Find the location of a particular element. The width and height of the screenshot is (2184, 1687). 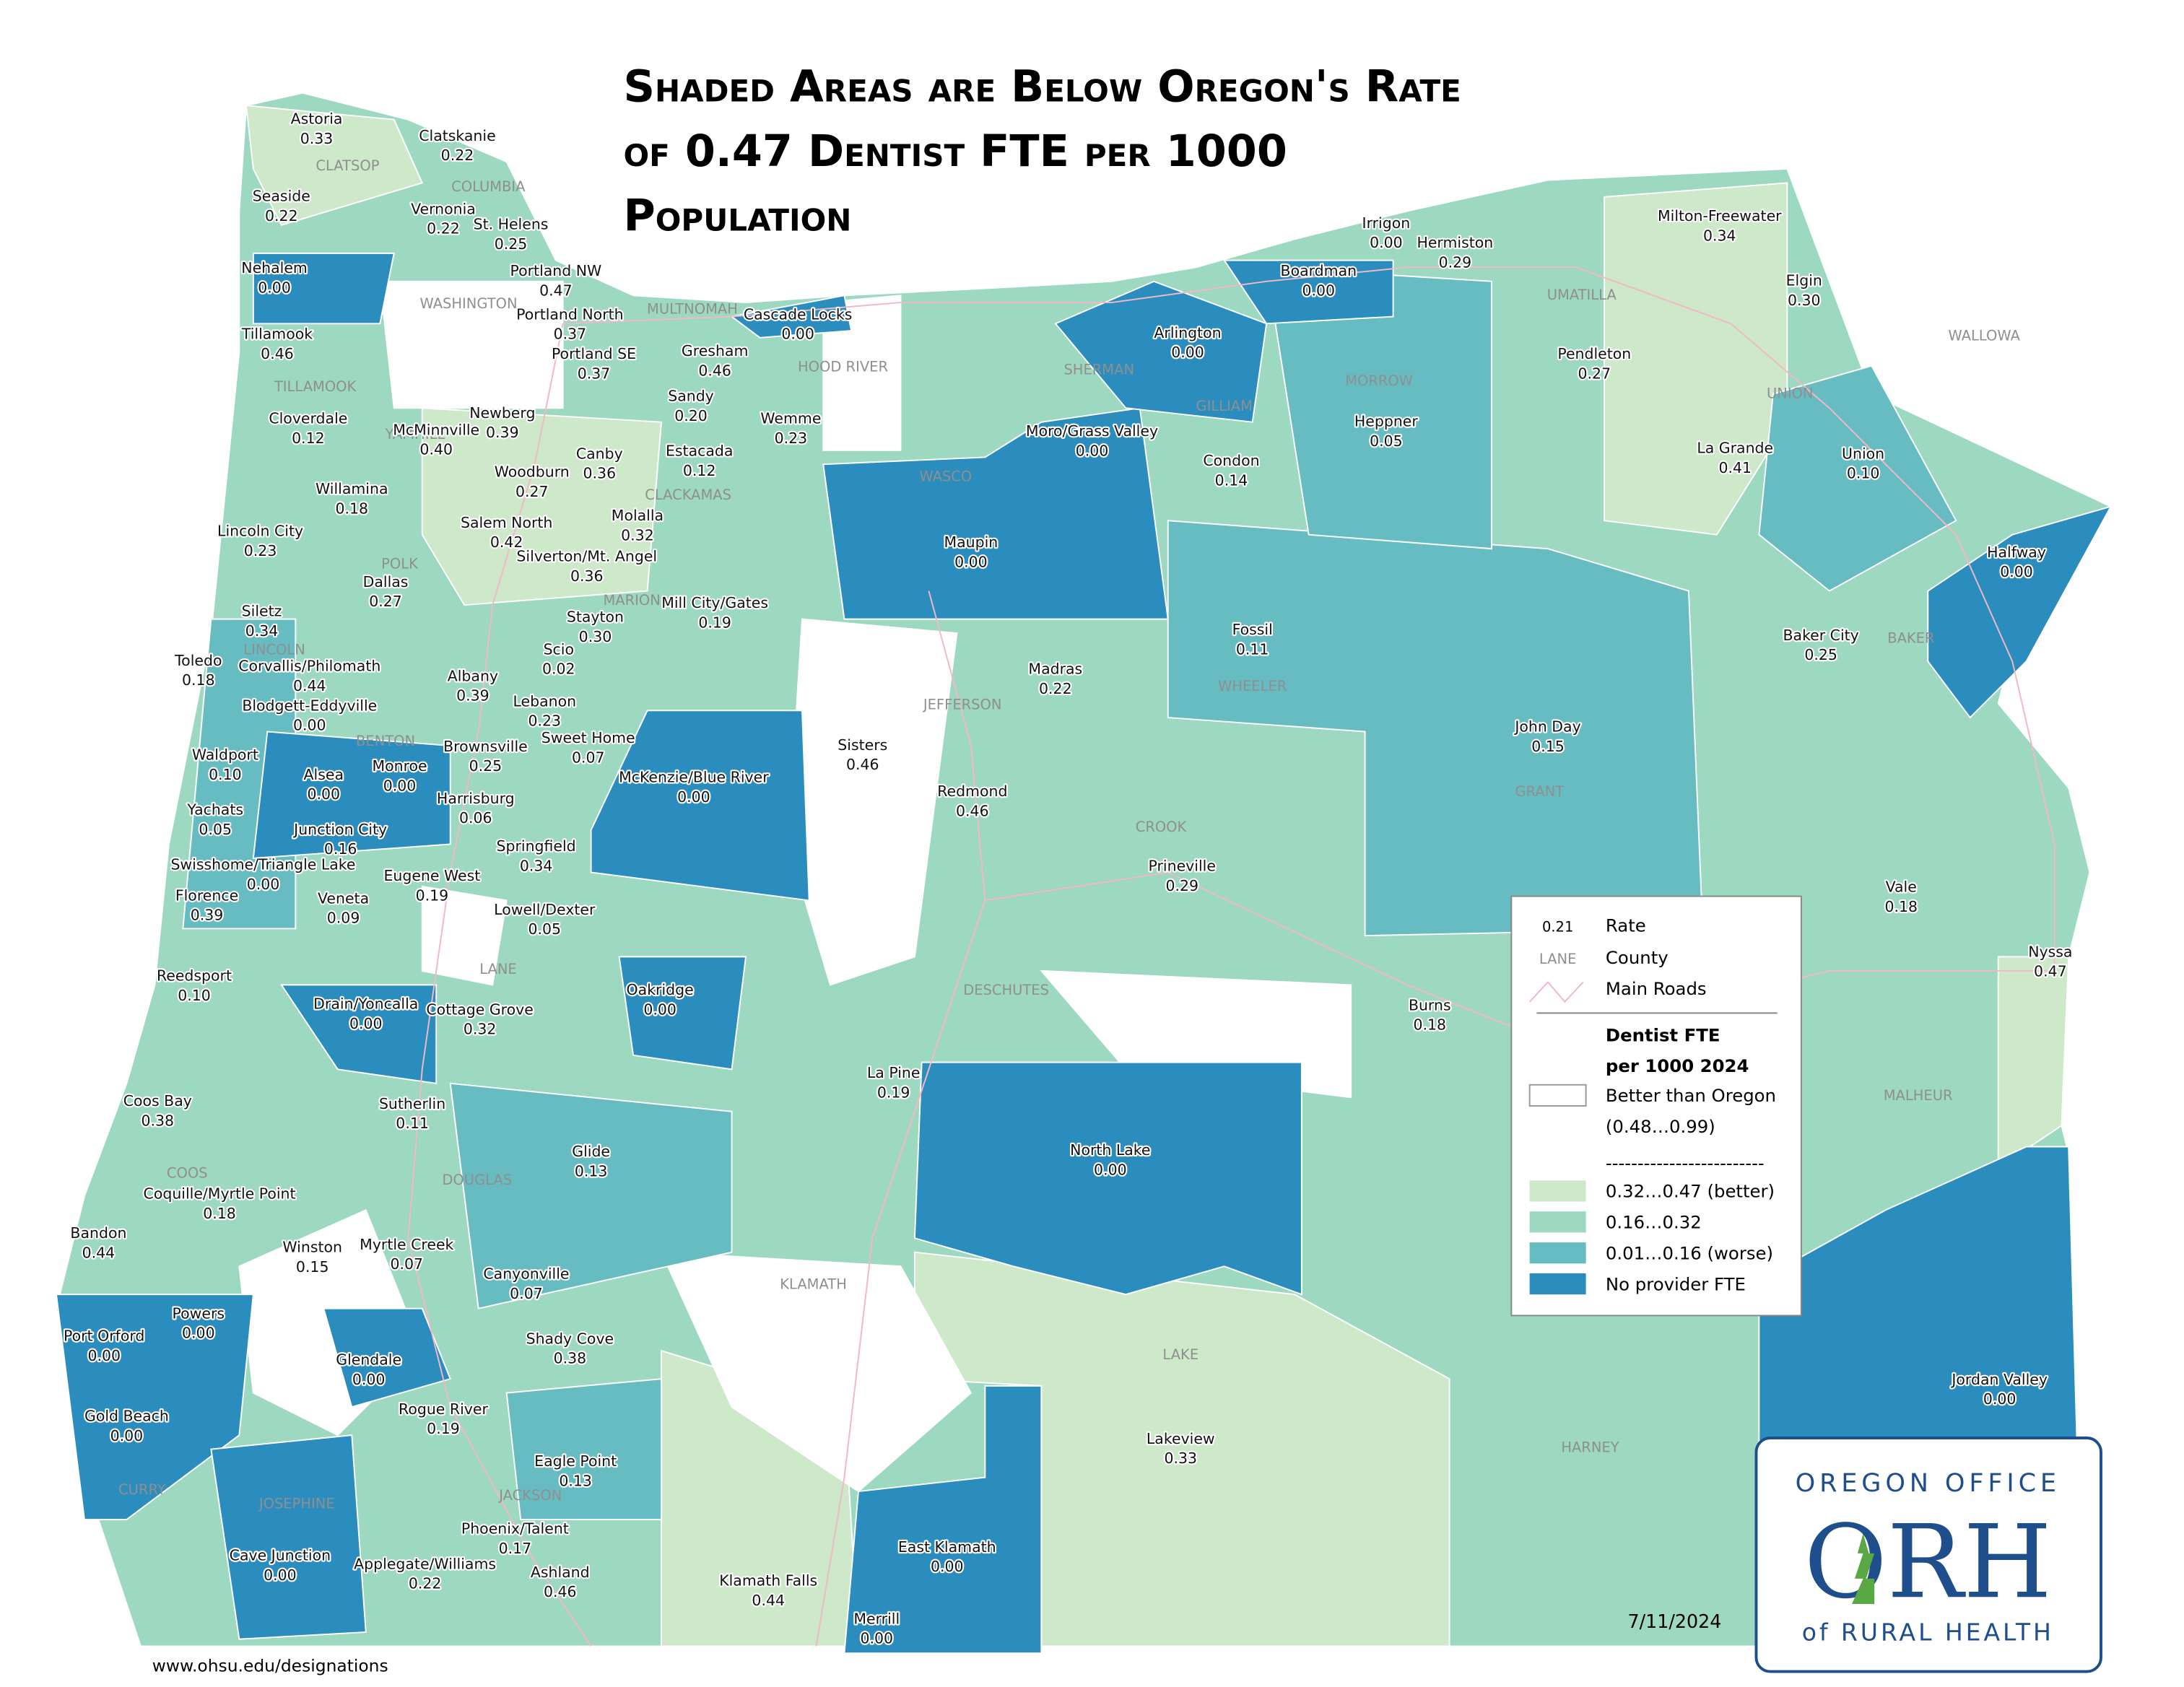

area-name: Hermiston is located at coordinates (1455, 242).